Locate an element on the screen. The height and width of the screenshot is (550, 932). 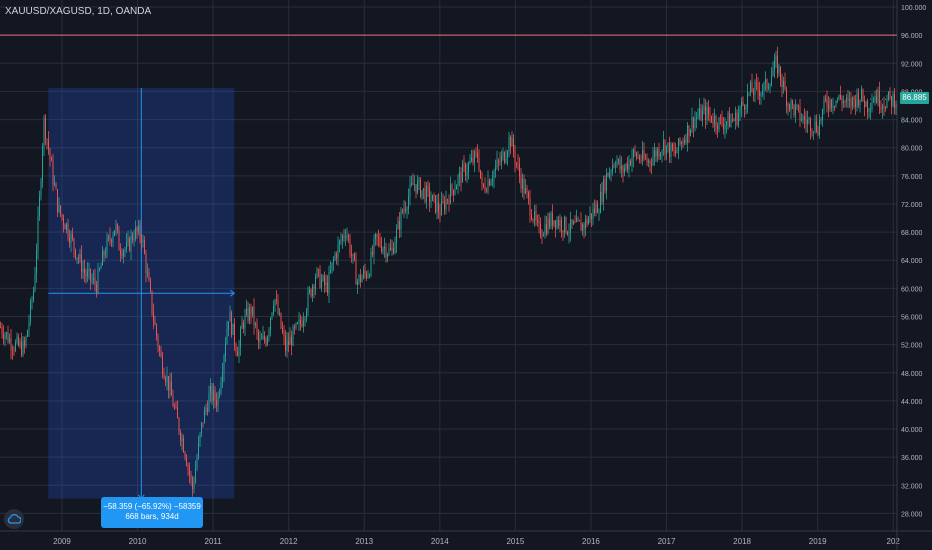
y-tick-label: 68.000 is located at coordinates (912, 233).